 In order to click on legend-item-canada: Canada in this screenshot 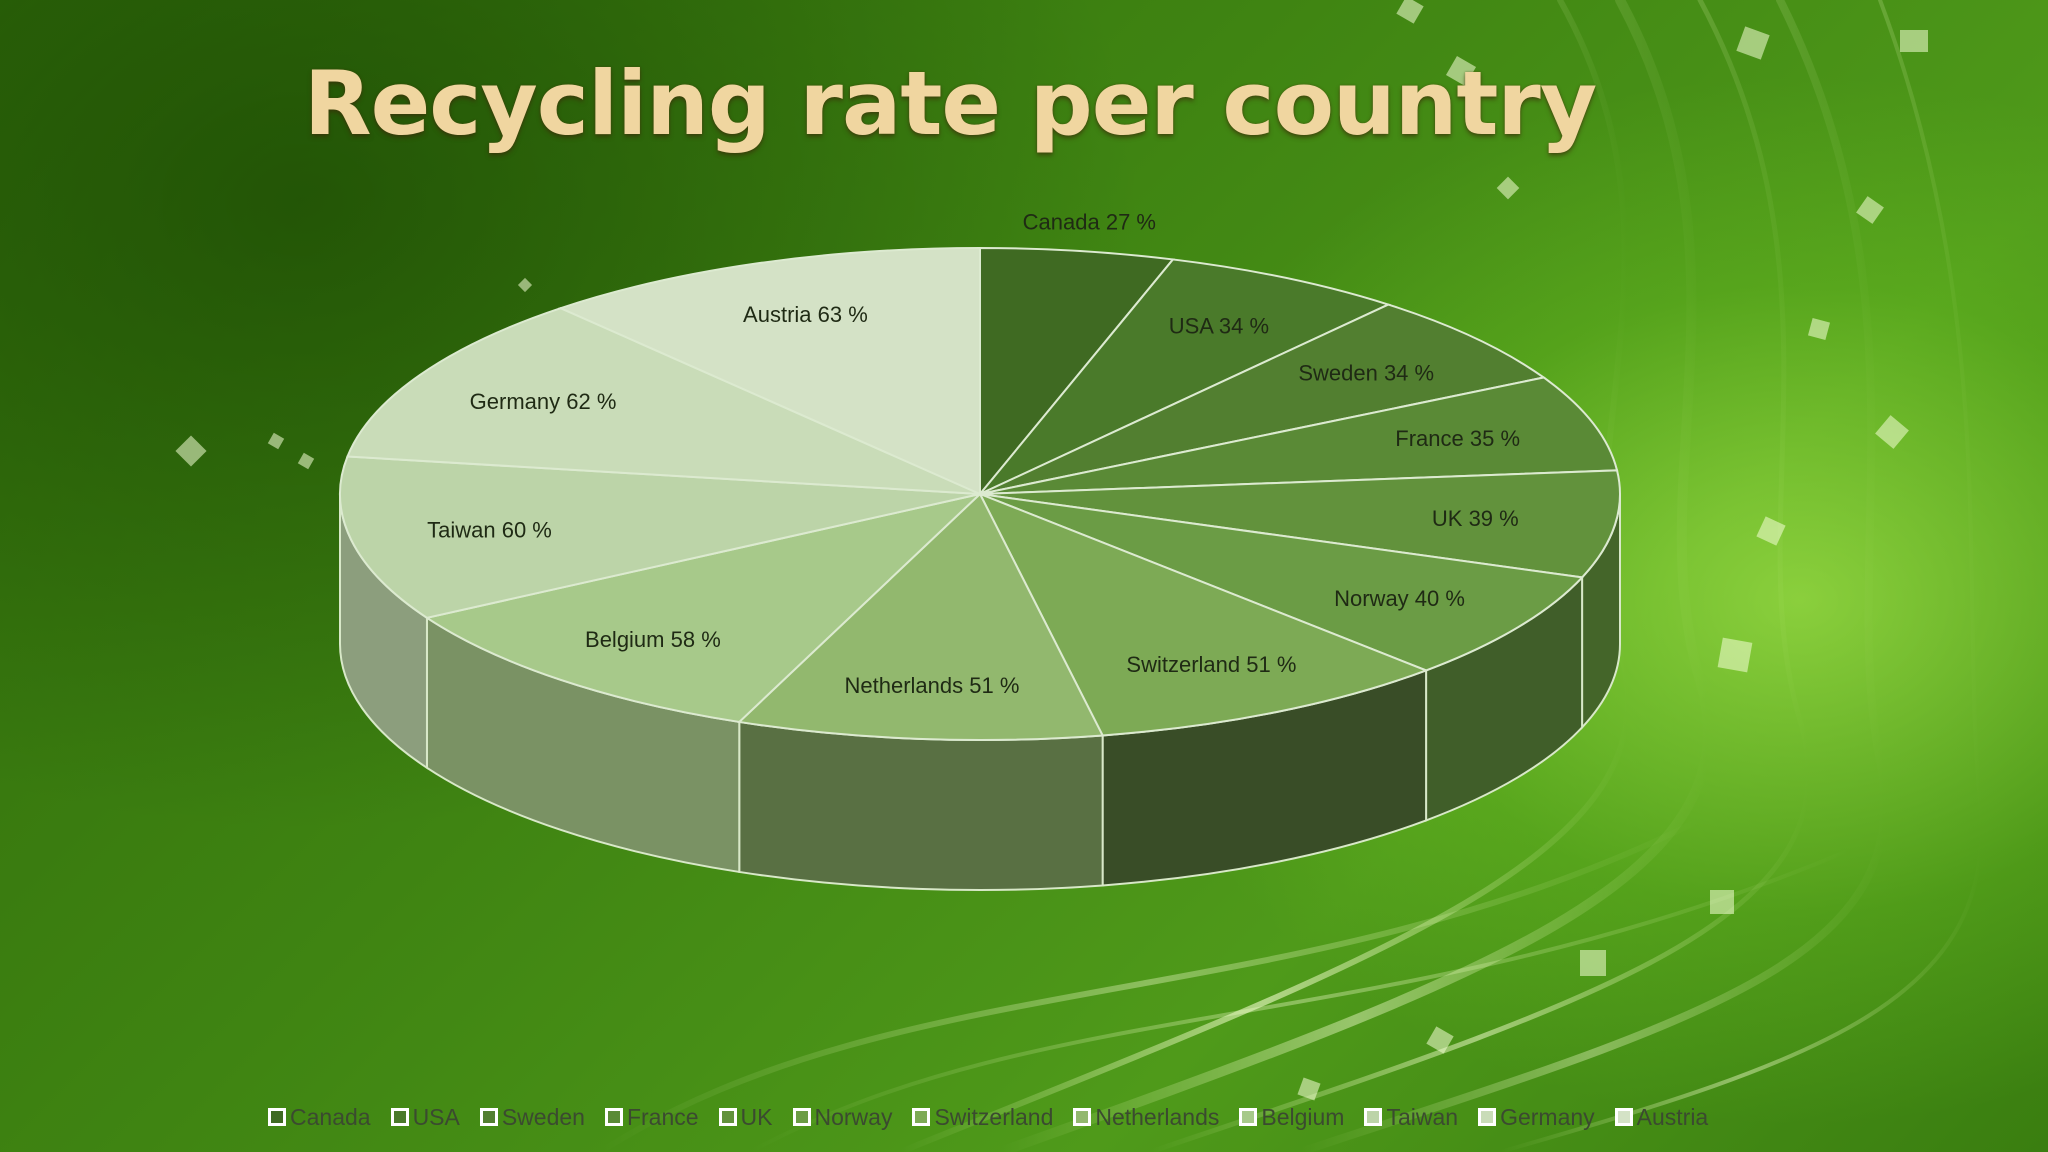, I will do `click(319, 1117)`.